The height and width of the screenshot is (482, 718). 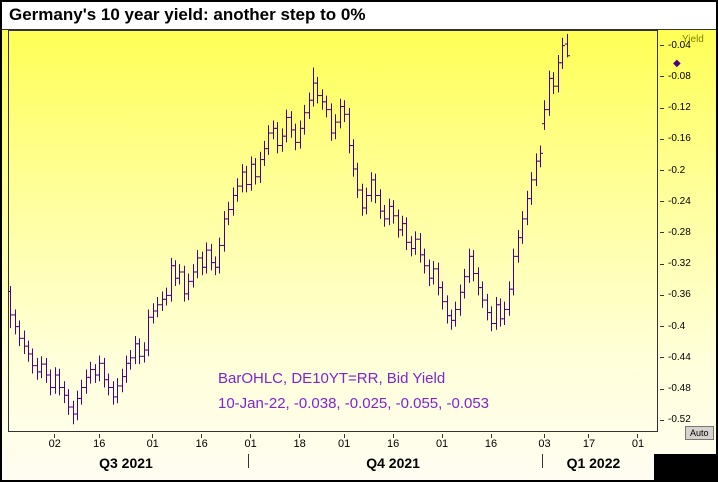 I want to click on y-axis-tick-label: -0.04, so click(x=679, y=45).